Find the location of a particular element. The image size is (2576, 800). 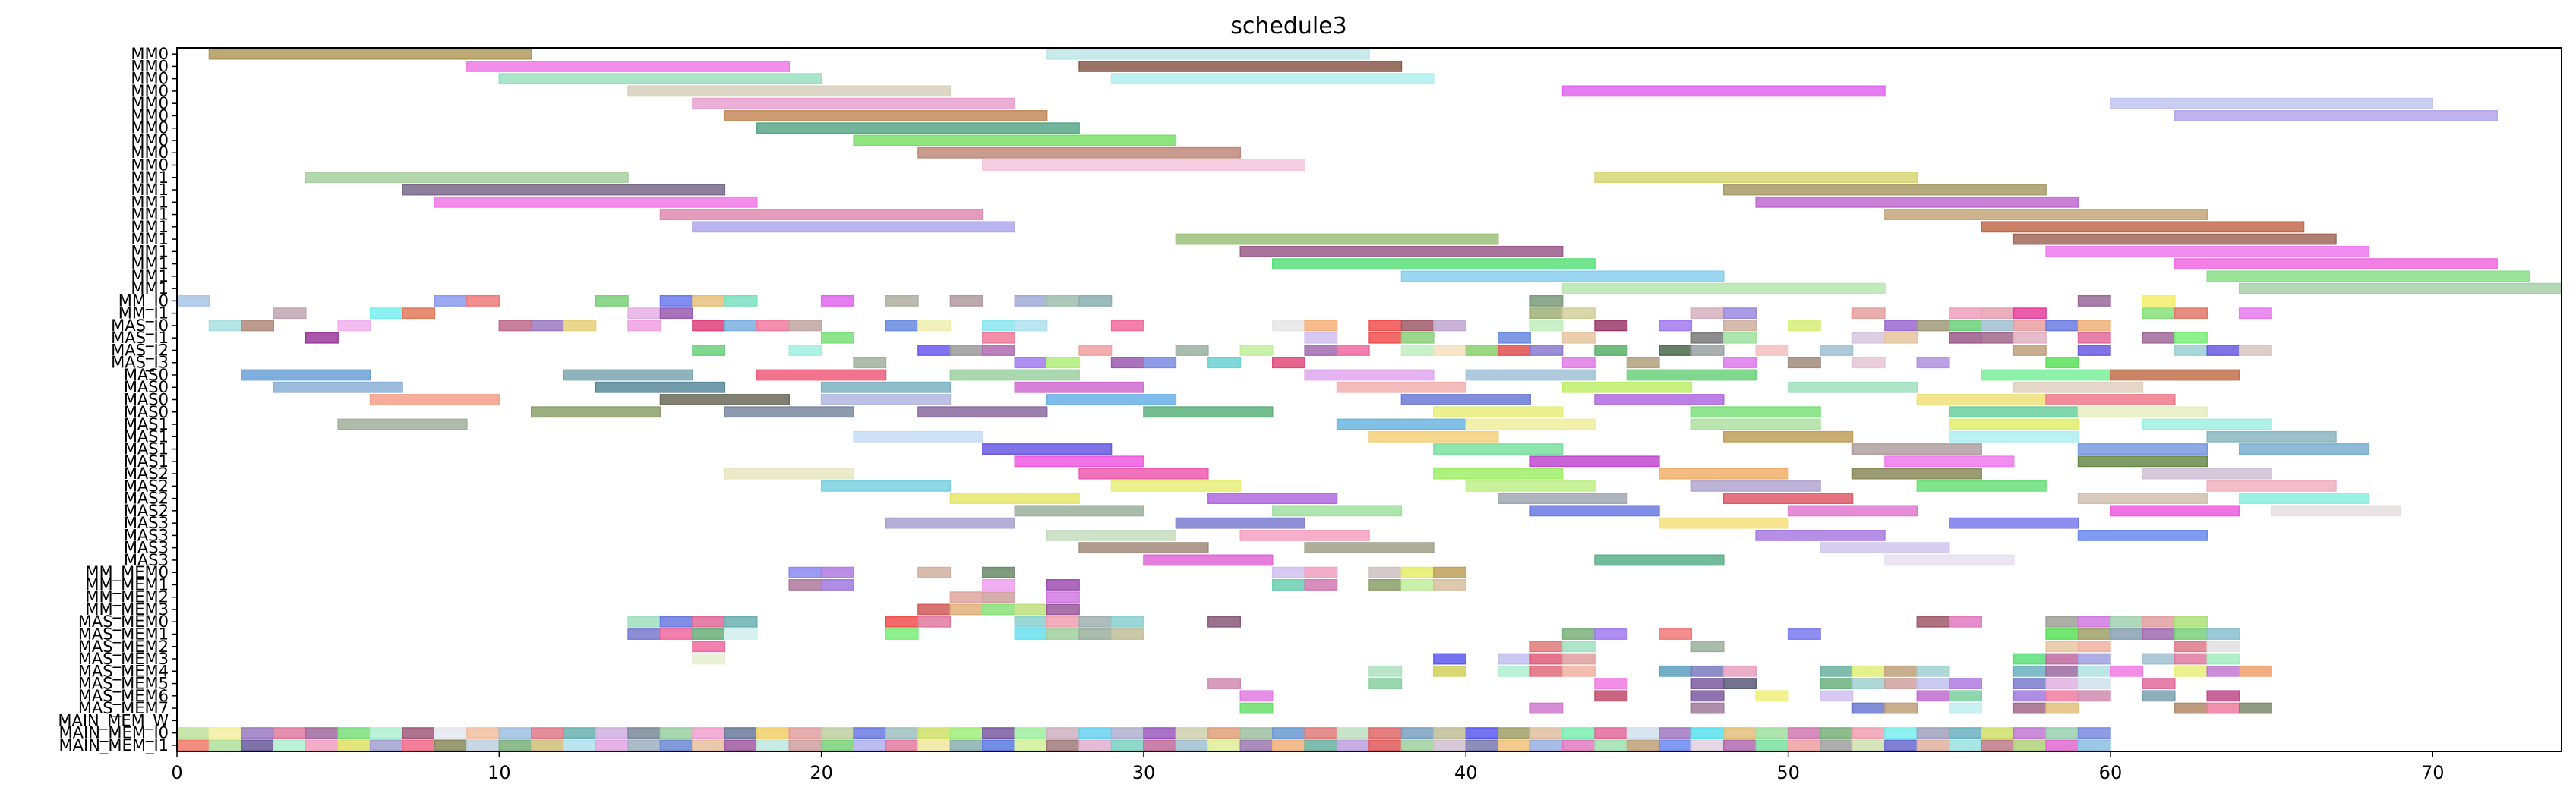

row-label: MAS_MEM3 is located at coordinates (123, 659).